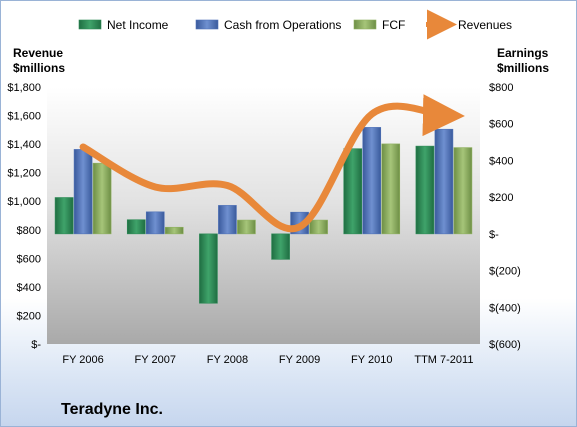  I want to click on left-tick-label: $1,200, so click(24, 174).